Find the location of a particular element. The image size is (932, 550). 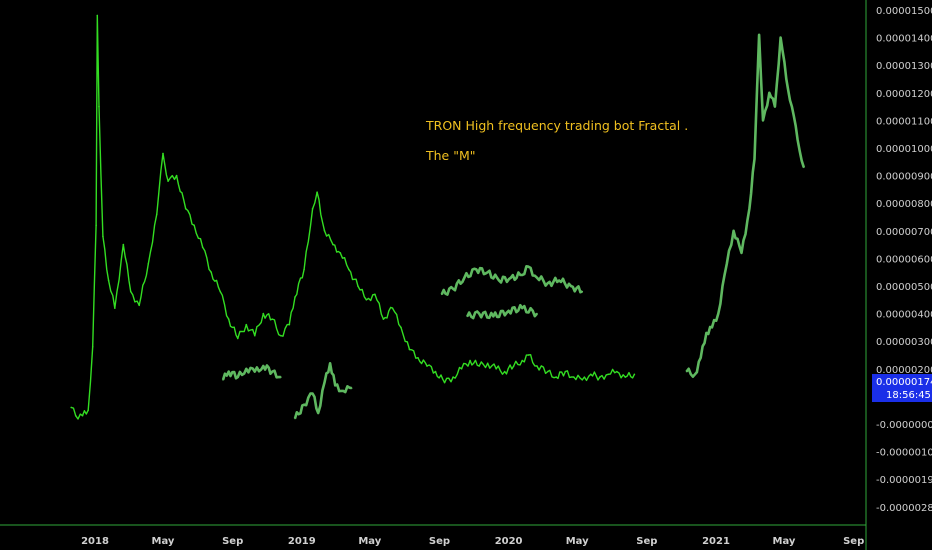

y-tick-label: 0.00000900 is located at coordinates (904, 177).